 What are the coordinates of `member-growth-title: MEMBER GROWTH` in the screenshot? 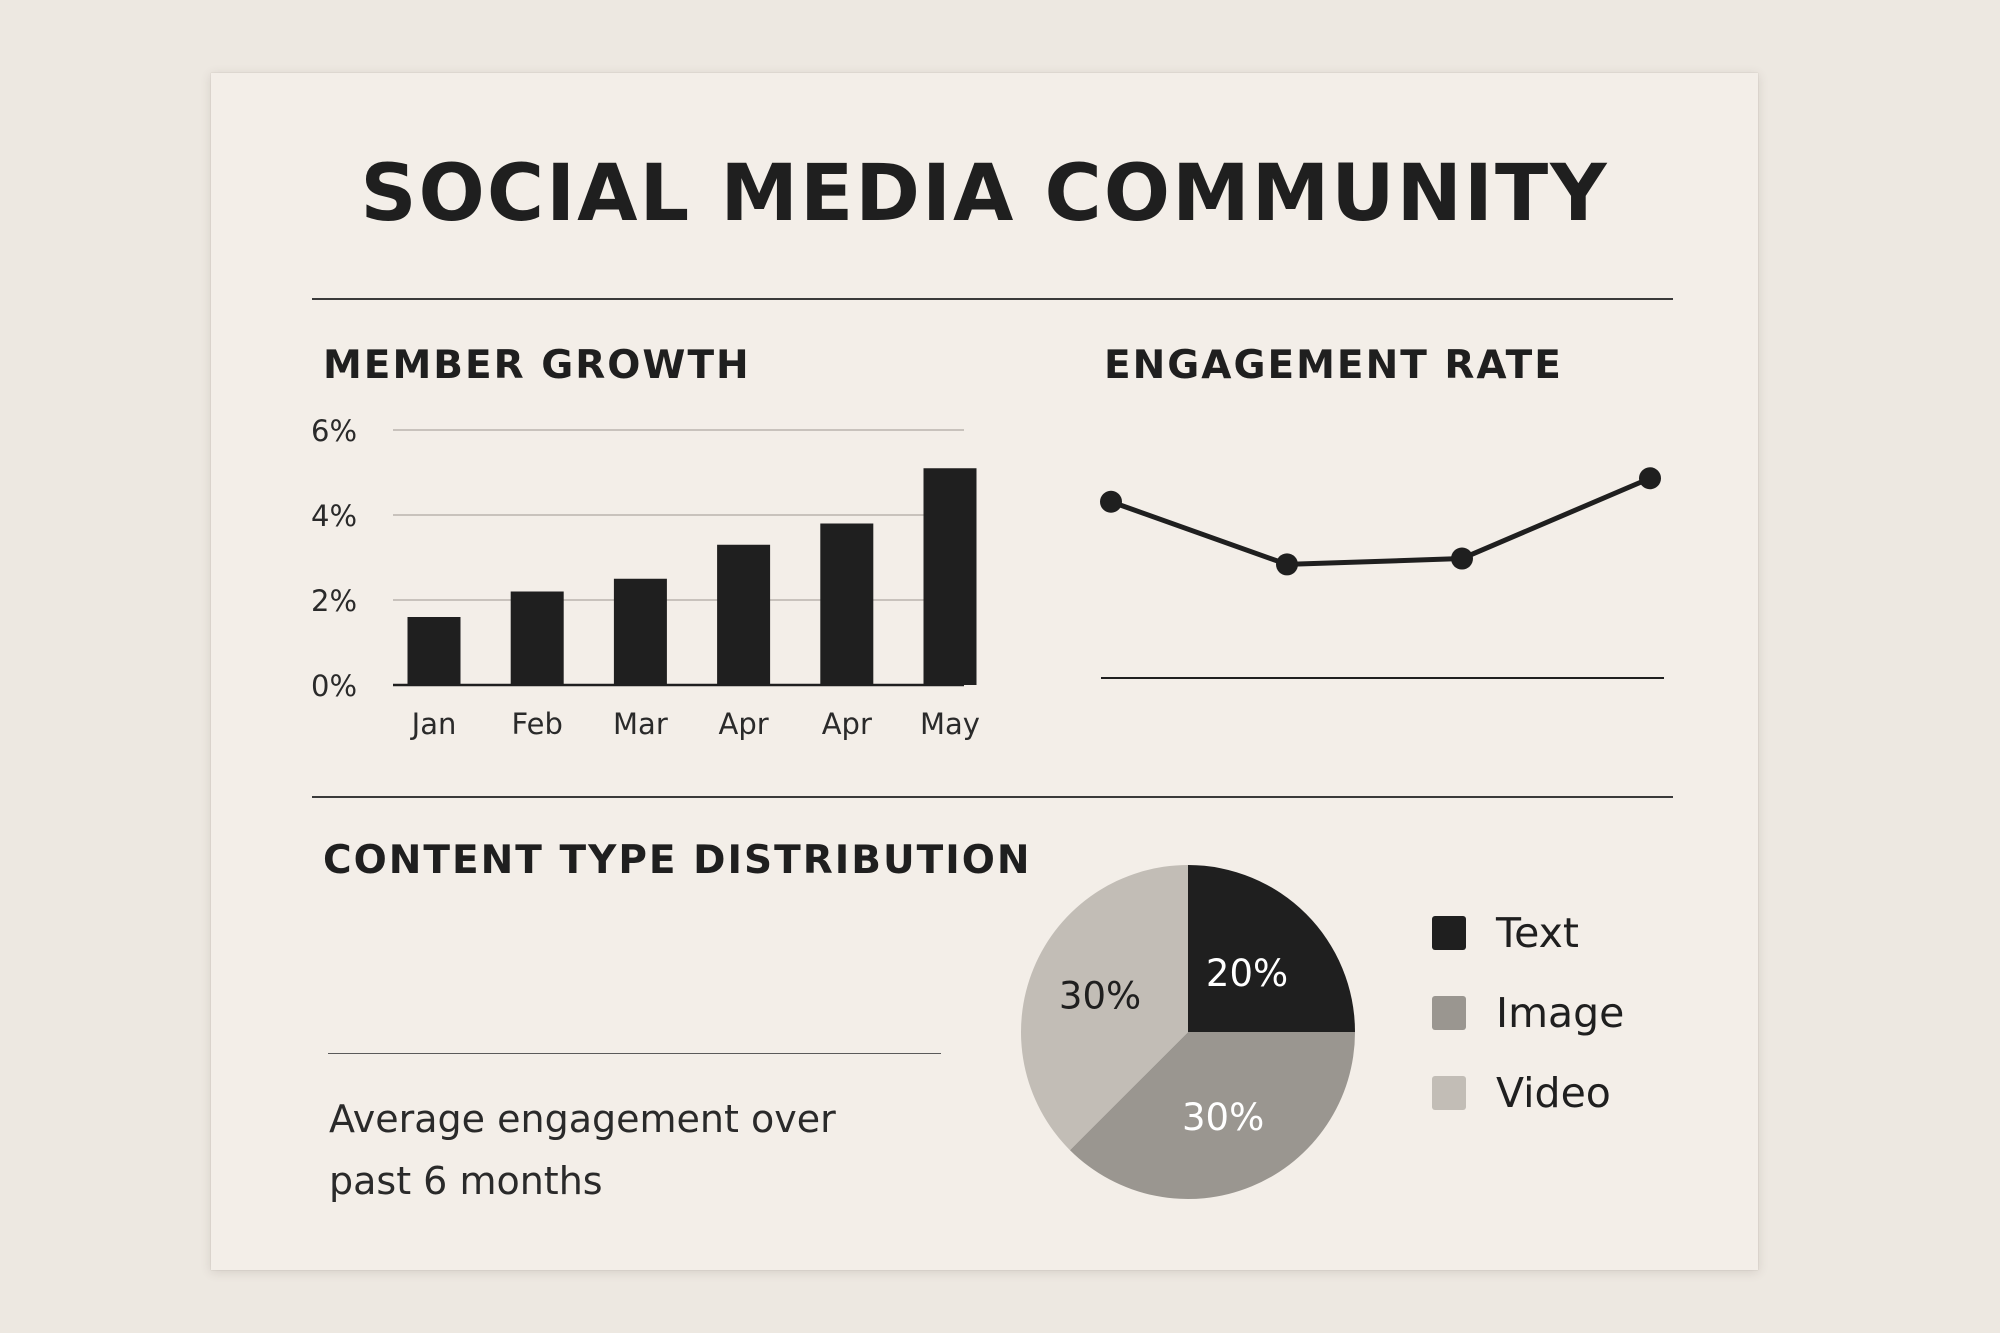 It's located at (537, 365).